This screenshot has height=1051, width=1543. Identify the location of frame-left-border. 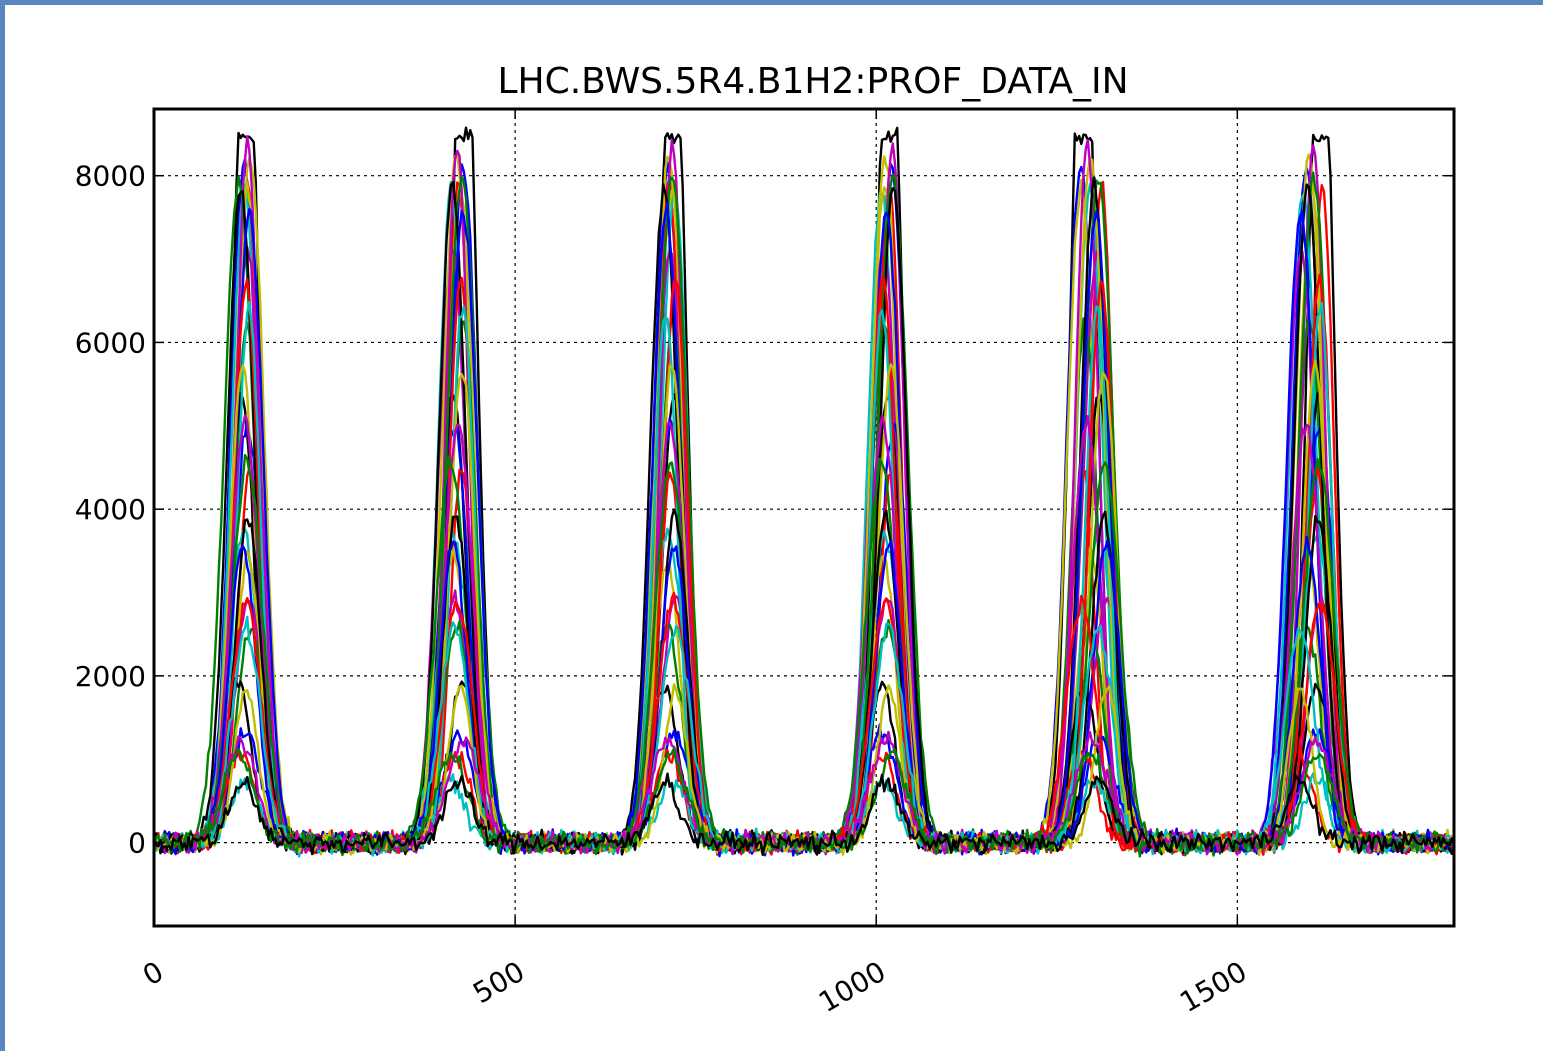
(2, 525).